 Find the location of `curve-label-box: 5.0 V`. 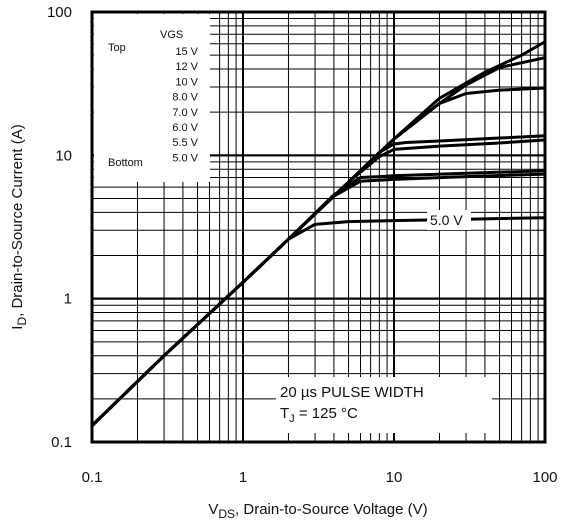

curve-label-box: 5.0 V is located at coordinates (449, 220).